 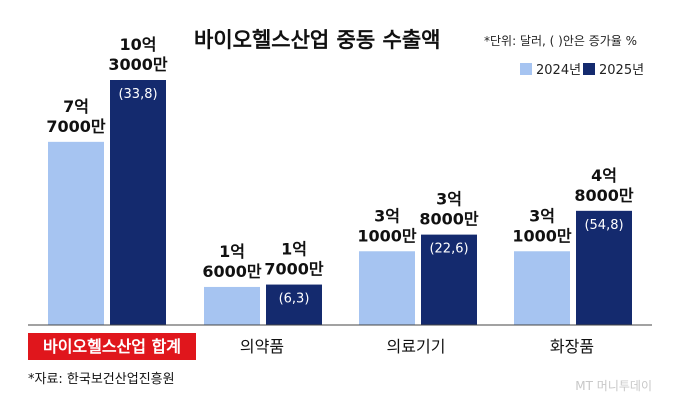 I want to click on chart-title: 바이오헬스산업 중동 수출액, so click(x=317, y=40).